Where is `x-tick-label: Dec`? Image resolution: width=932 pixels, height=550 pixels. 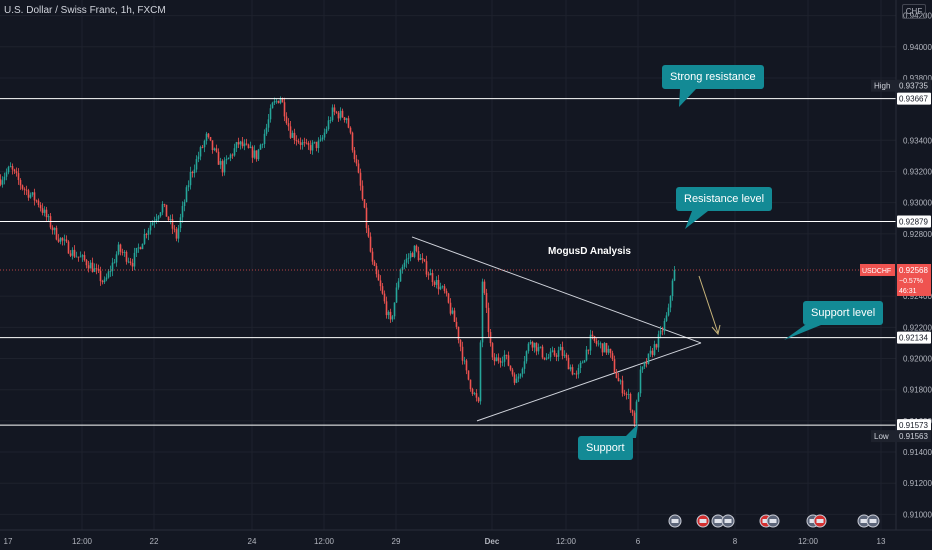
x-tick-label: Dec is located at coordinates (492, 541).